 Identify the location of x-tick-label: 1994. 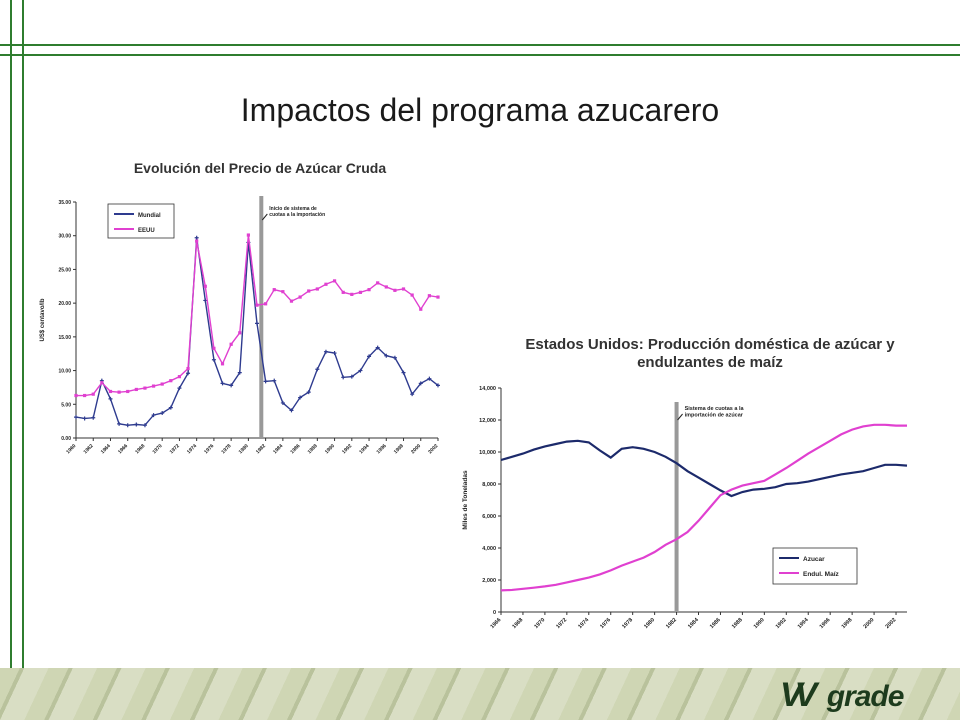
(804, 624).